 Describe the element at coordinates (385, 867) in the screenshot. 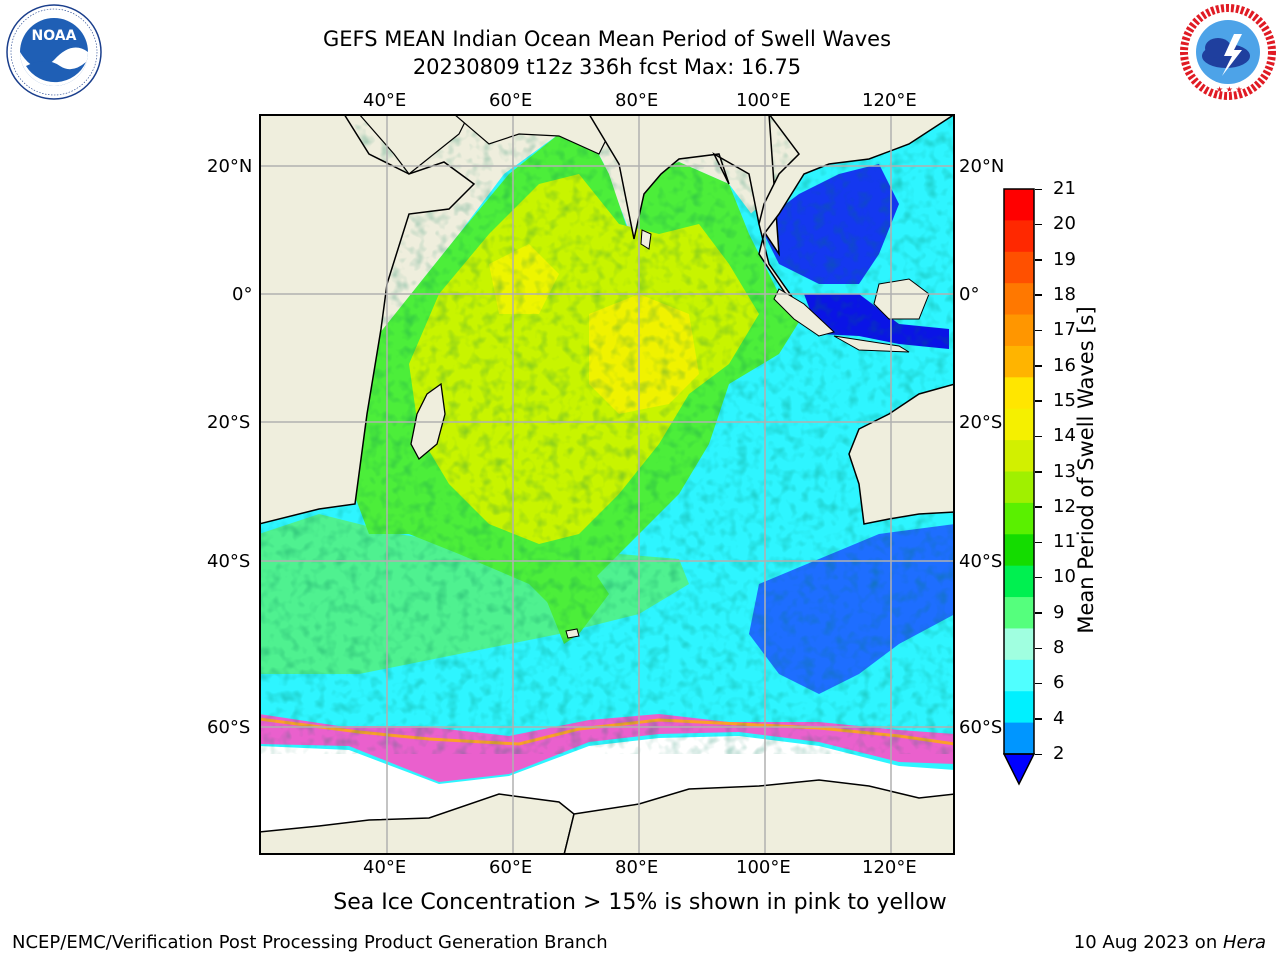

I see `lon-tick-bottom-40e: 40°E` at that location.